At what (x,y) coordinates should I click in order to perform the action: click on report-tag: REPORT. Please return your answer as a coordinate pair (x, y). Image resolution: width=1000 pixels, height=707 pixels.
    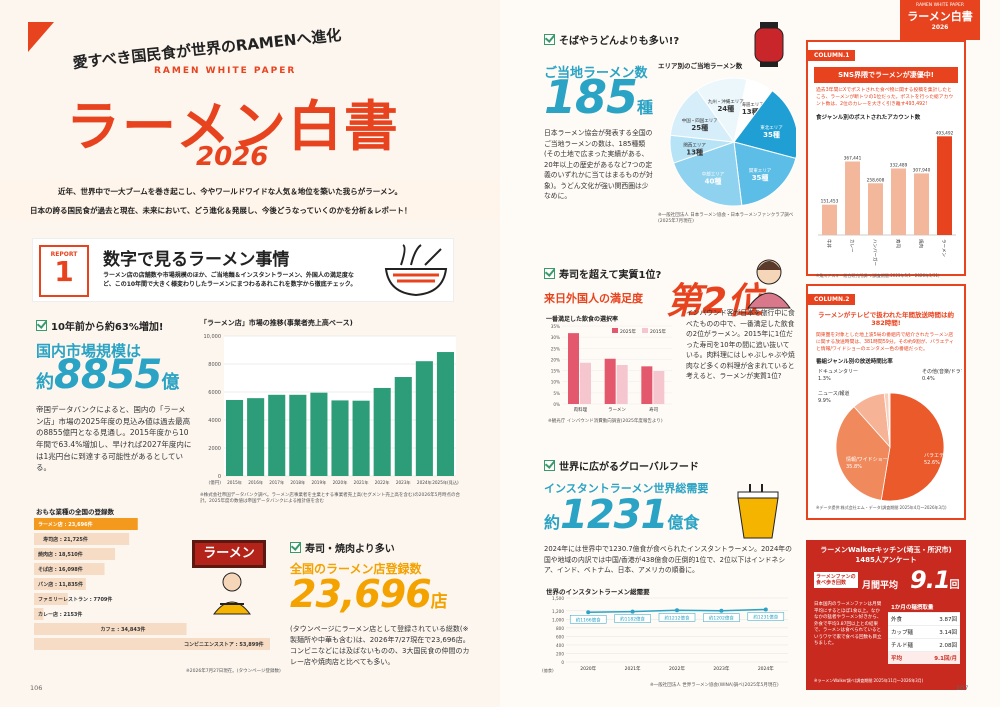
    Looking at the image, I should click on (64, 254).